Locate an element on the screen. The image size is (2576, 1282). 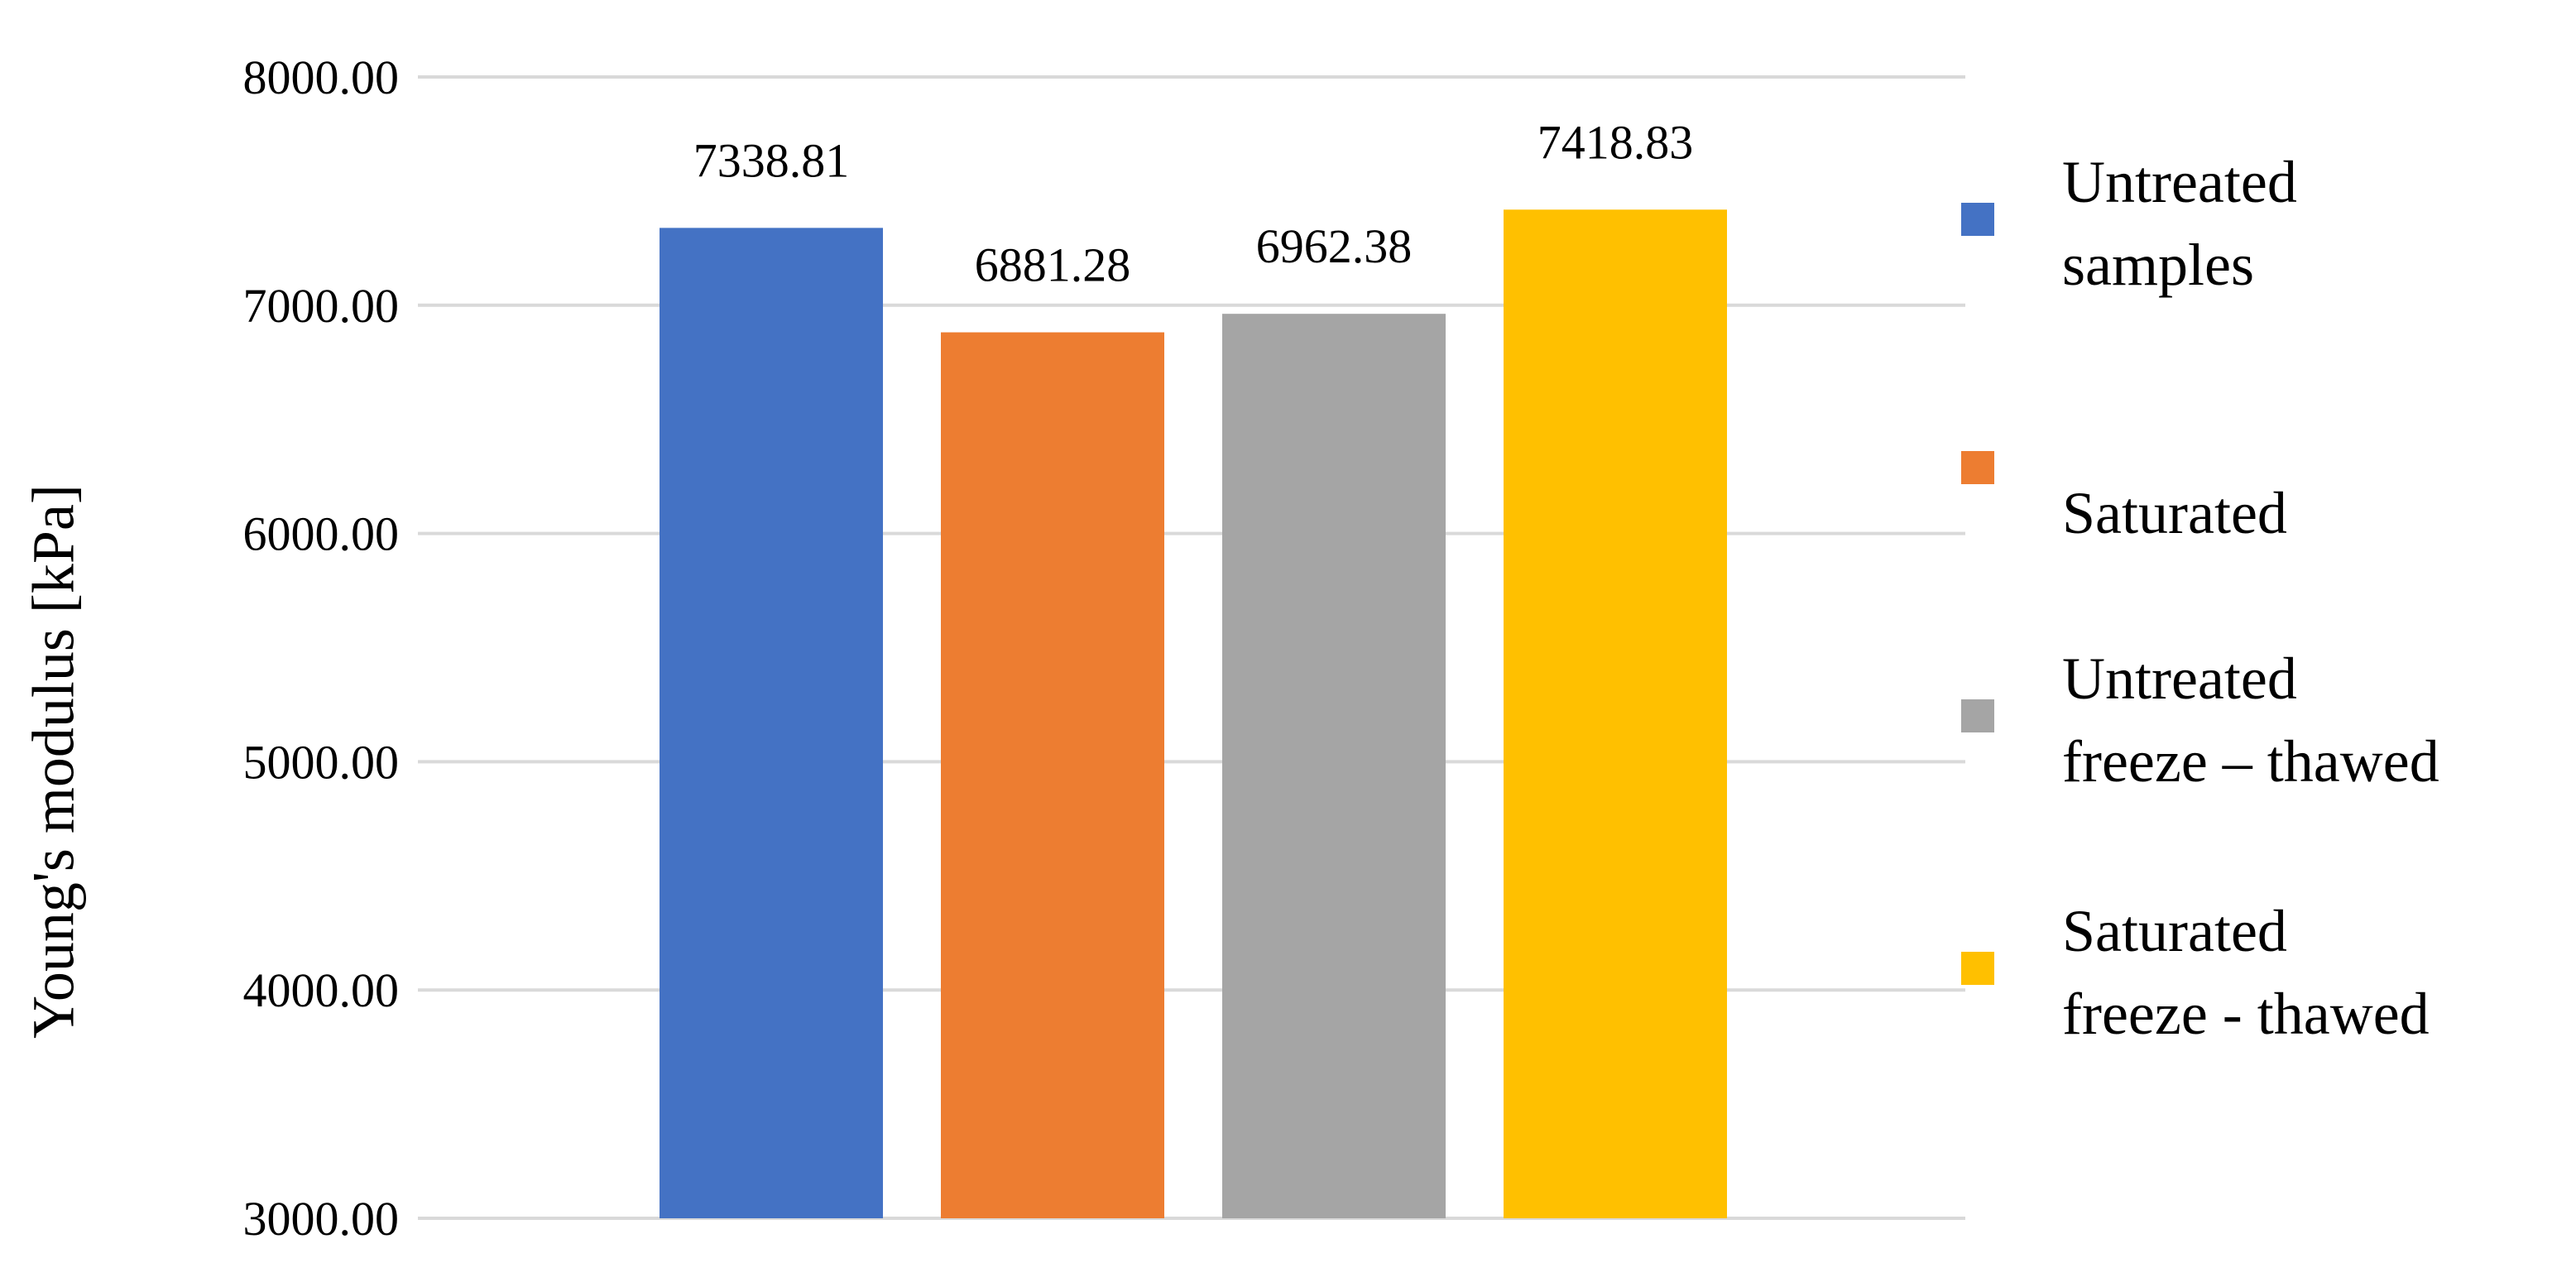
y-tick-label: 3000.00 is located at coordinates (322, 1219).